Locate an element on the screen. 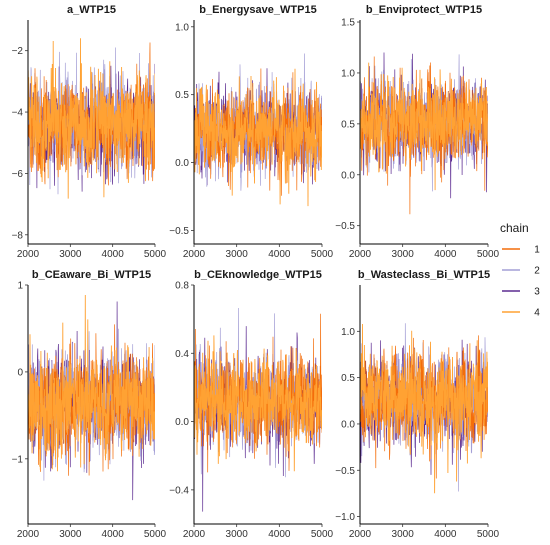  panel-title: b_Wasteclass_Bi_WTP15 is located at coordinates (424, 275).